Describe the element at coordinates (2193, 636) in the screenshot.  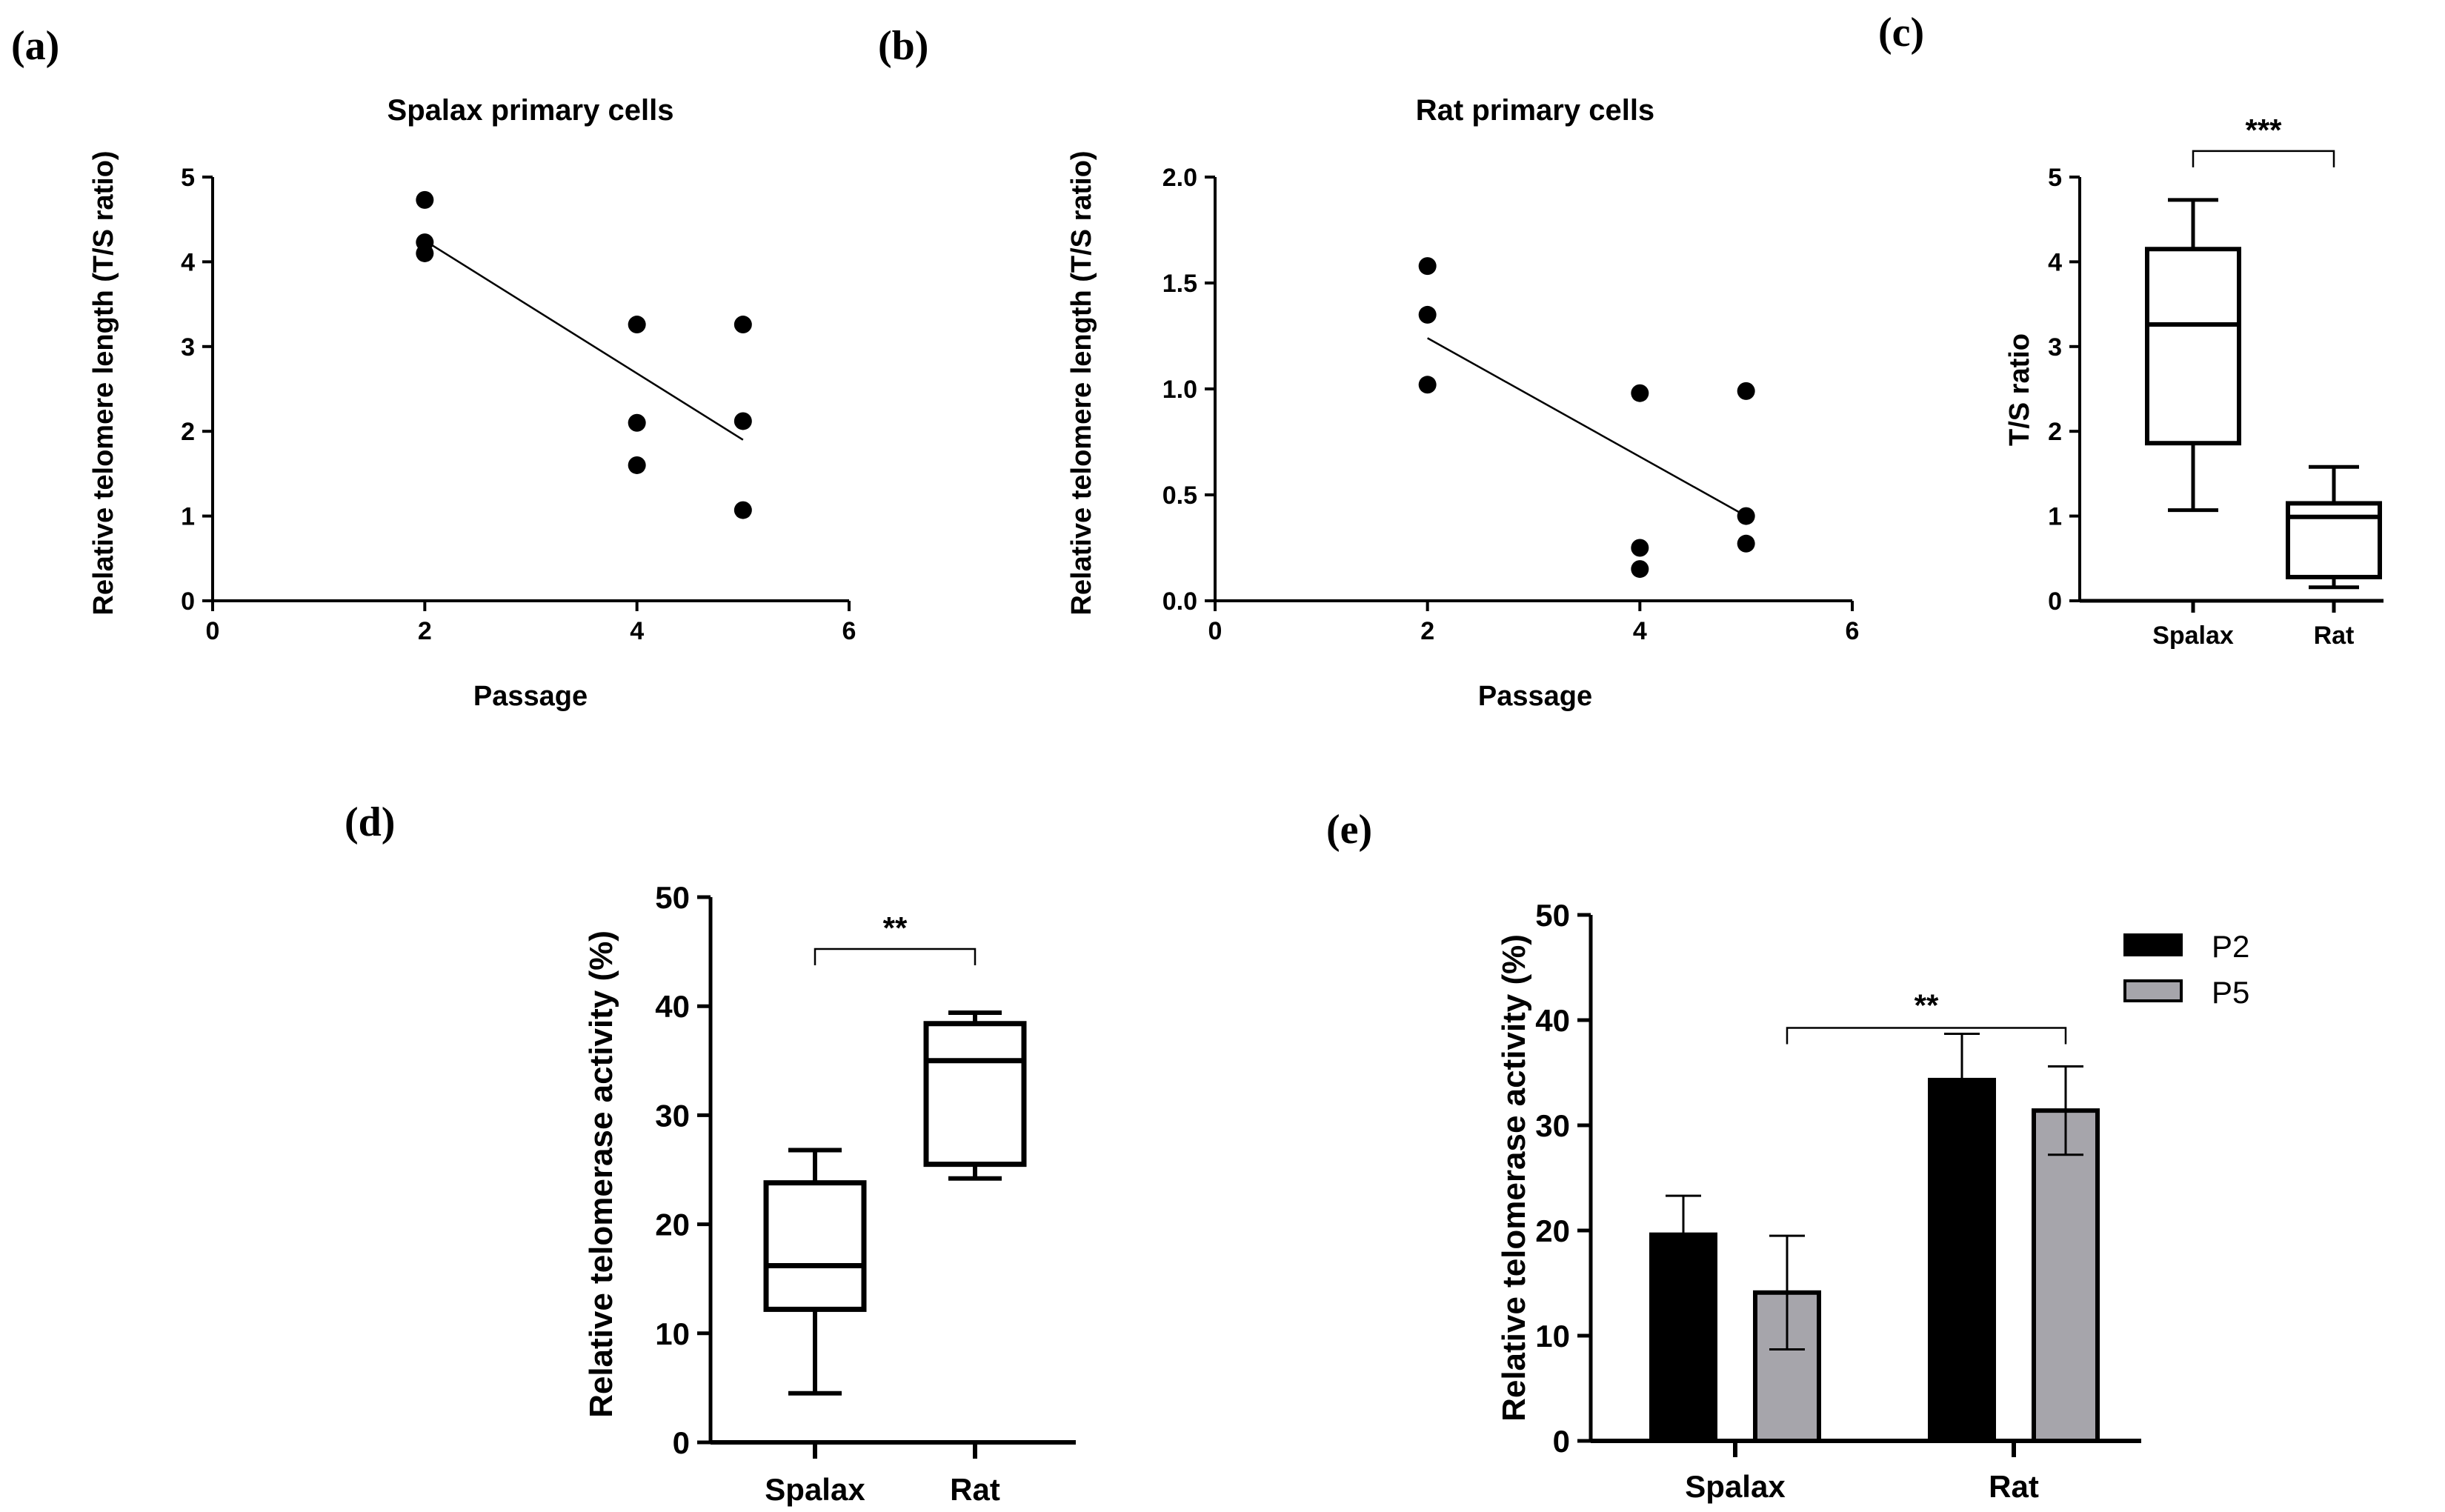
I see `chart-c-x-tick-label: Spalax` at that location.